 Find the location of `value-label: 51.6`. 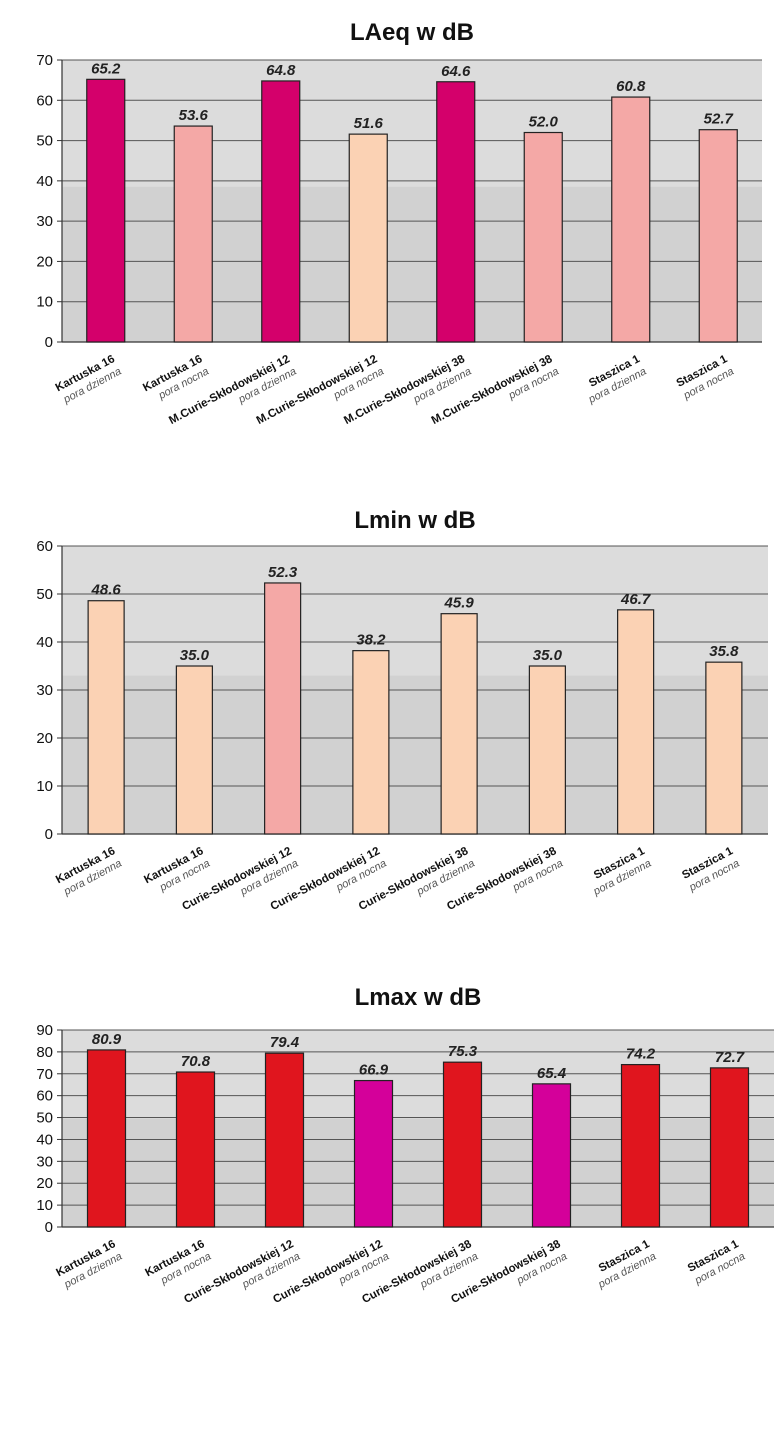

value-label: 51.6 is located at coordinates (369, 123).